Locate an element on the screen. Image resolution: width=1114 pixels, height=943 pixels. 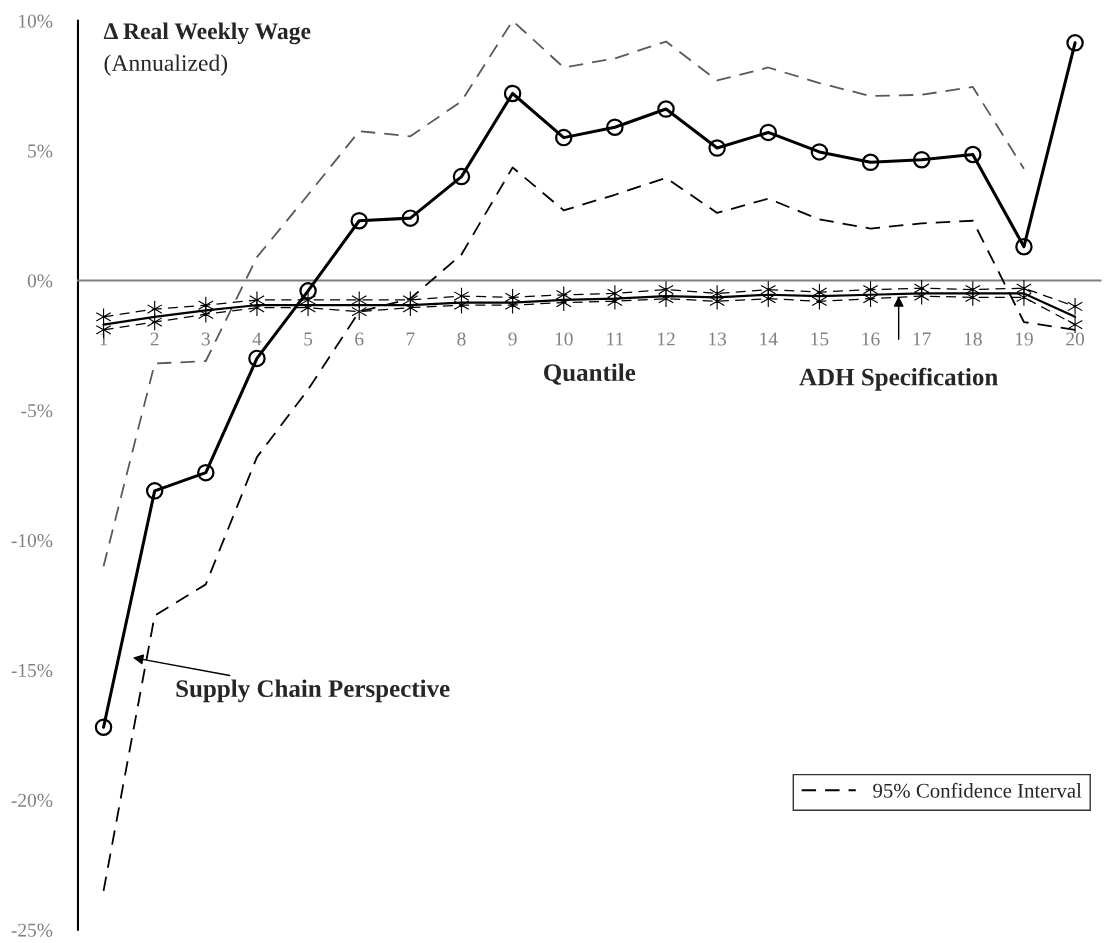
y-tick-label: 0% is located at coordinates (40, 281).